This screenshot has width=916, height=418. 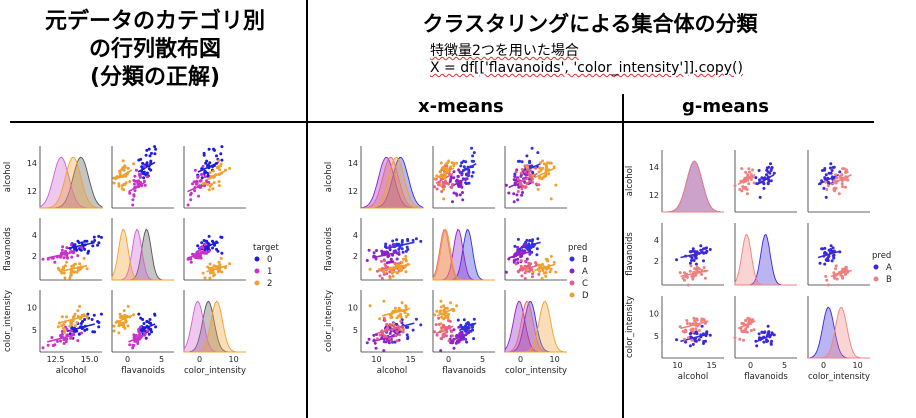 I want to click on chart1-legend-label-A: A, so click(x=585, y=272).